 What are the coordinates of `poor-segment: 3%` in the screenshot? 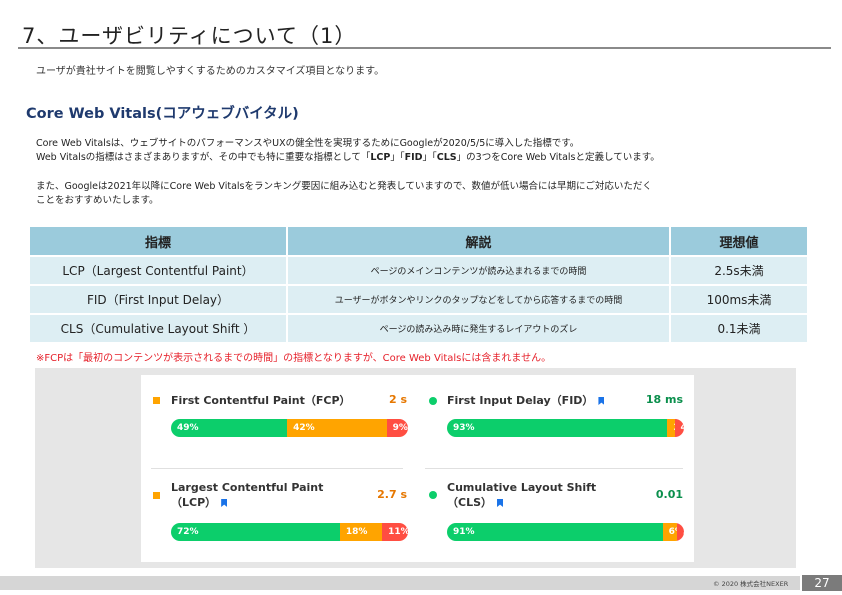 It's located at (680, 532).